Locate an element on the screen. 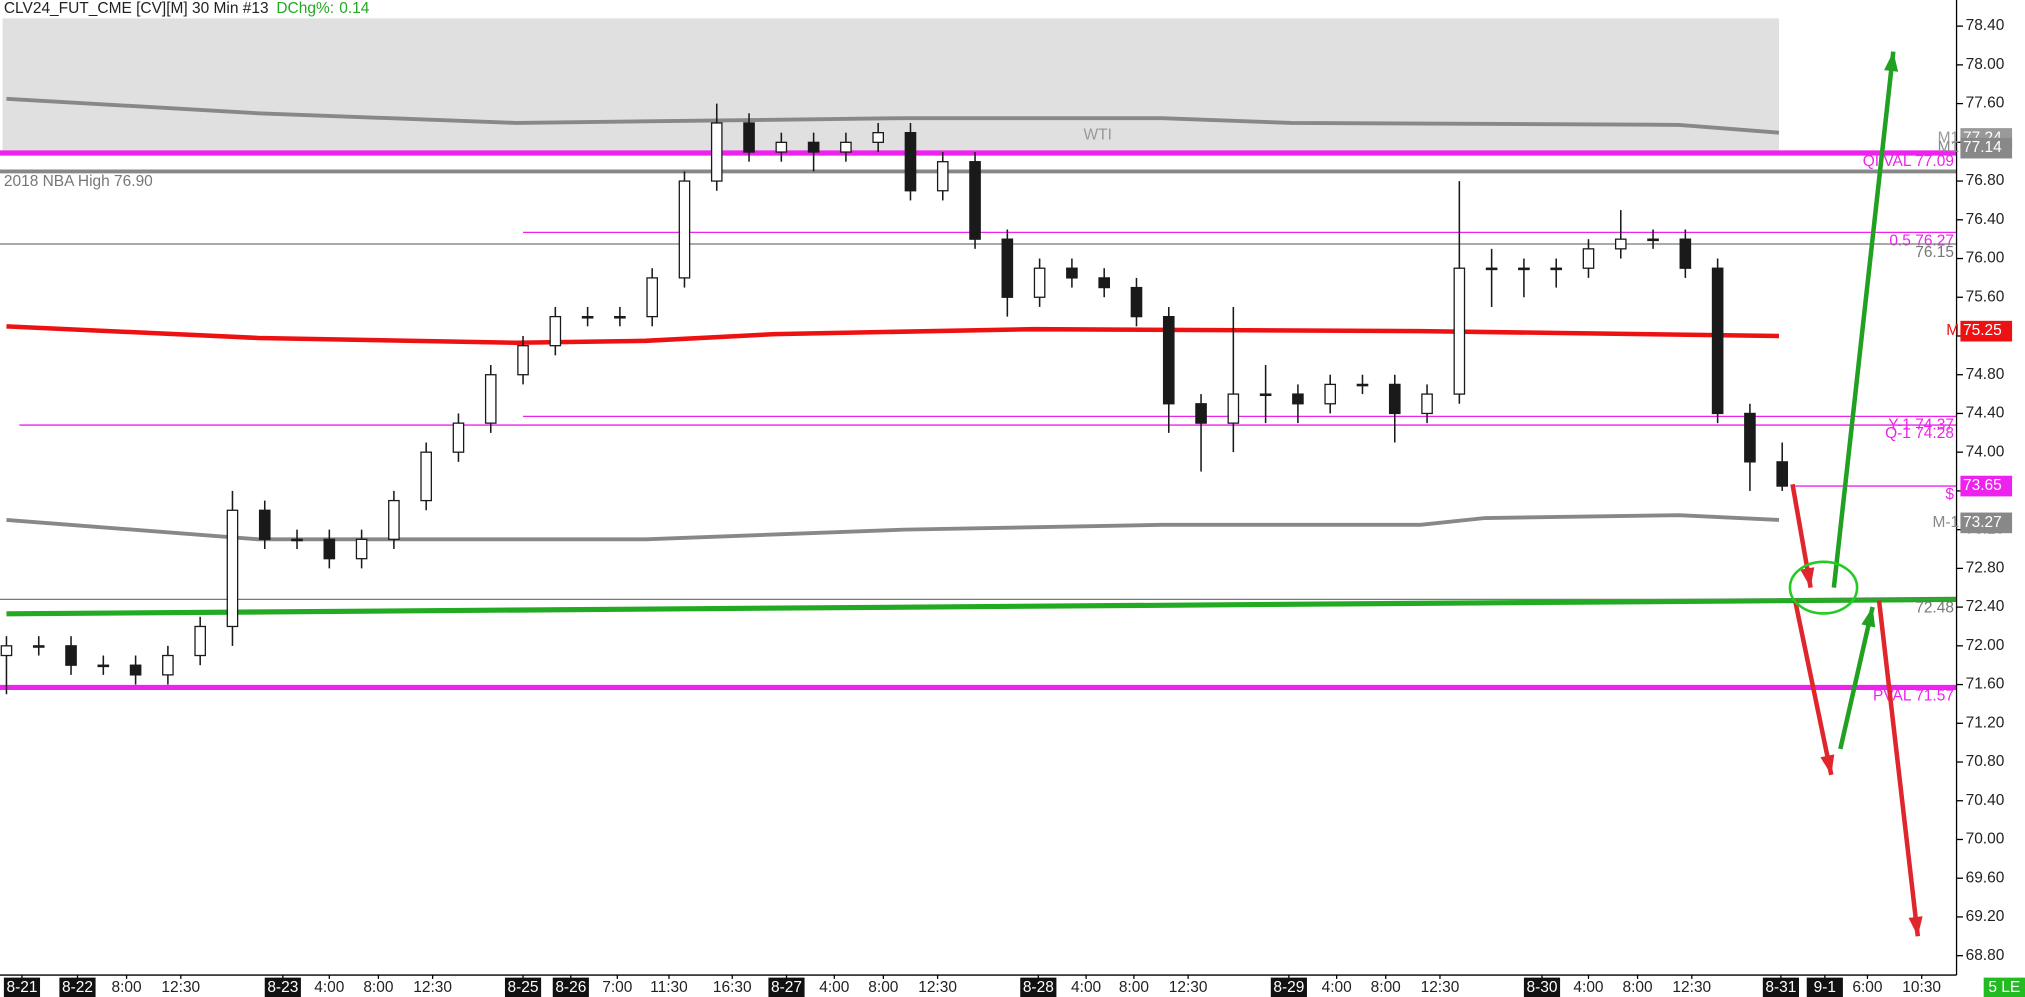 The image size is (2025, 997). corner-tag: 5 LE is located at coordinates (2004, 987).